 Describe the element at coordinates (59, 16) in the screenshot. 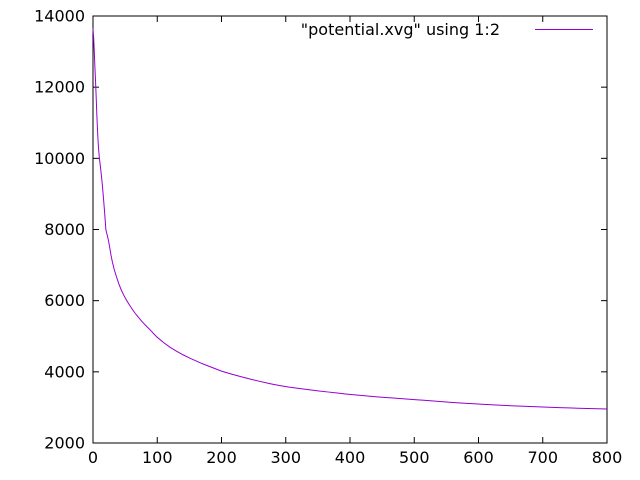

I see `y-tick-label: 14000` at that location.